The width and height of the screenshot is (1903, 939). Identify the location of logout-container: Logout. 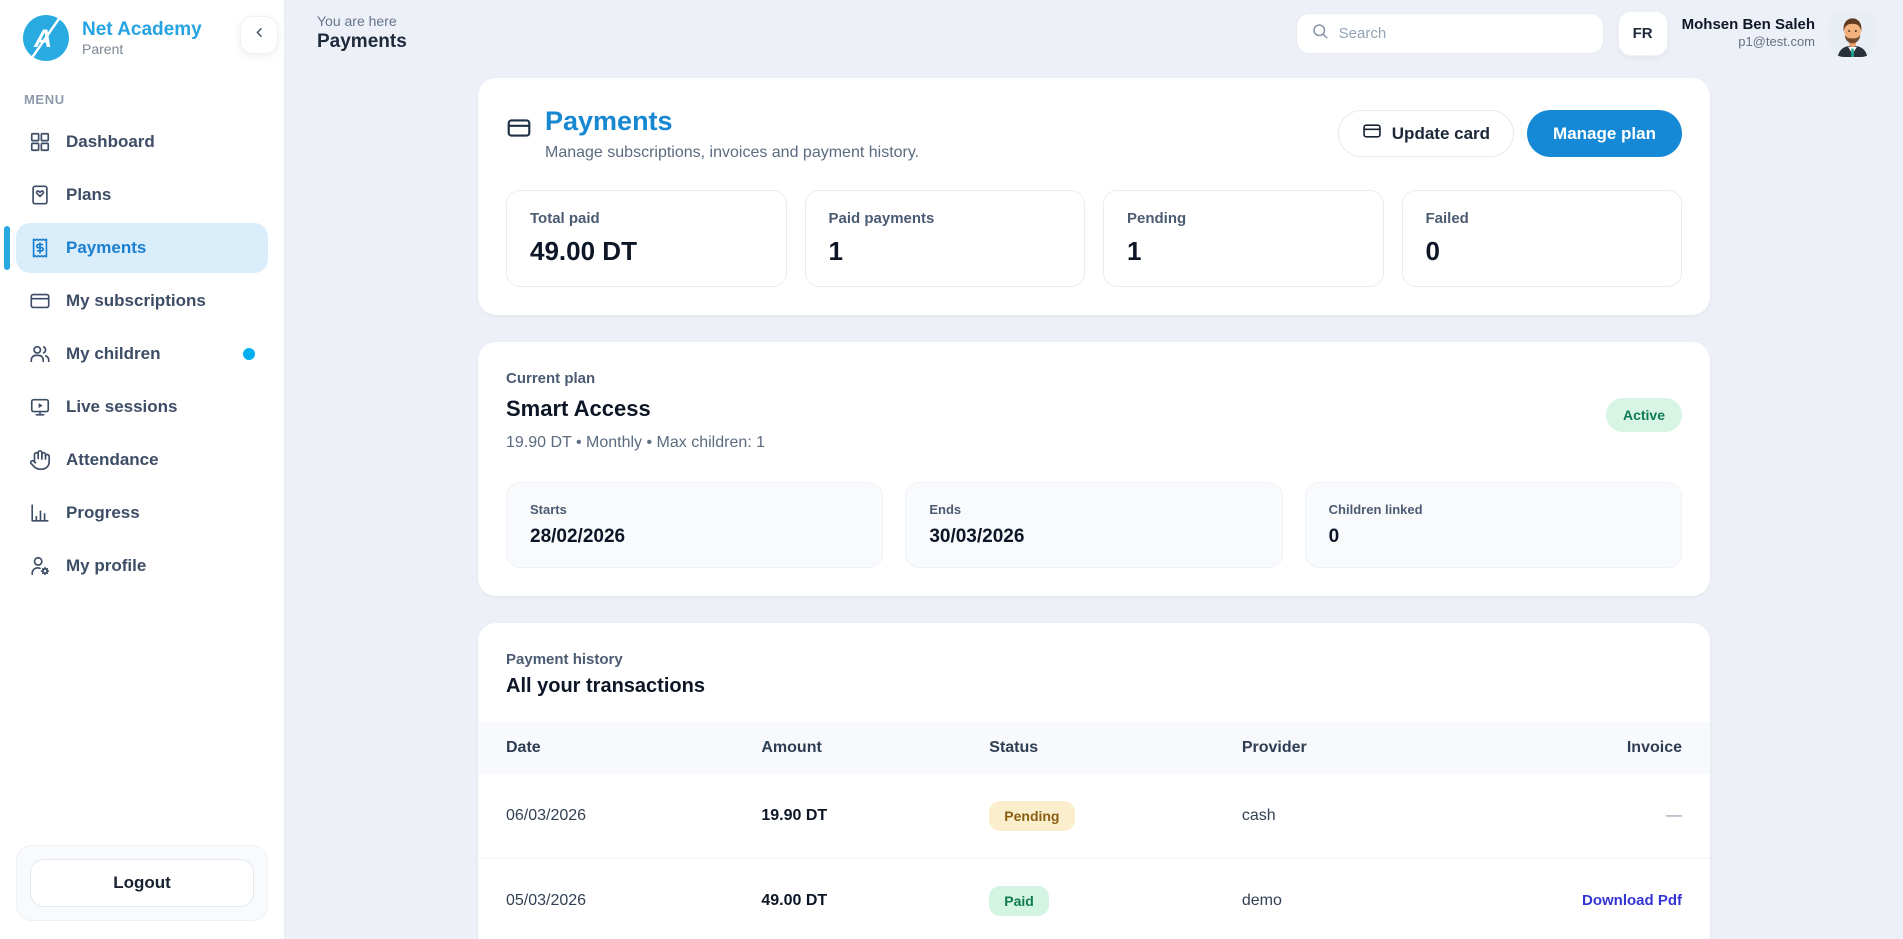
(142, 883).